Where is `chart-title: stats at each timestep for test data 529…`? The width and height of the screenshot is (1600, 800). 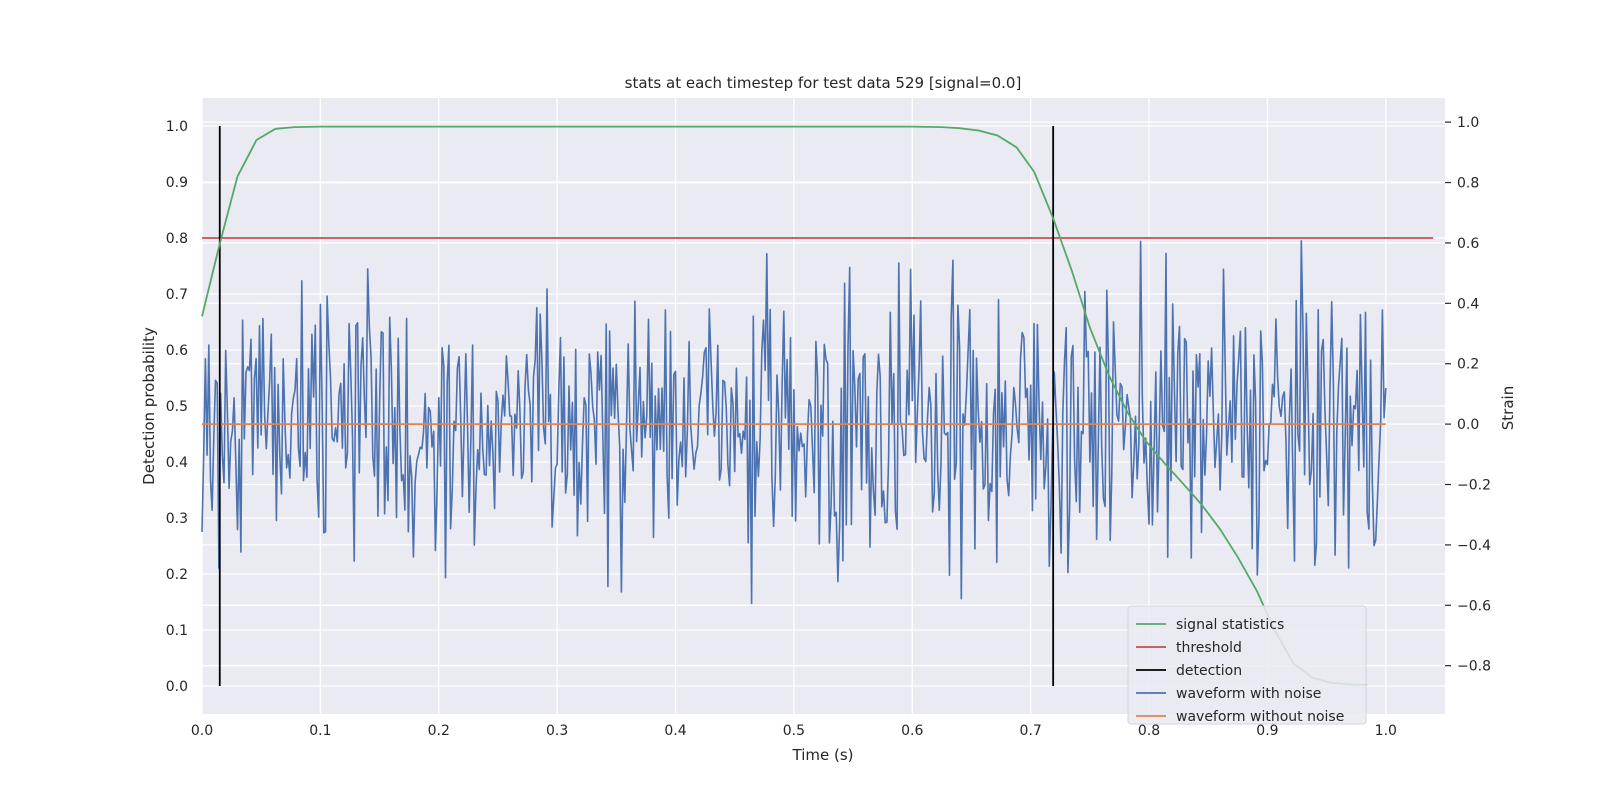 chart-title: stats at each timestep for test data 529… is located at coordinates (823, 83).